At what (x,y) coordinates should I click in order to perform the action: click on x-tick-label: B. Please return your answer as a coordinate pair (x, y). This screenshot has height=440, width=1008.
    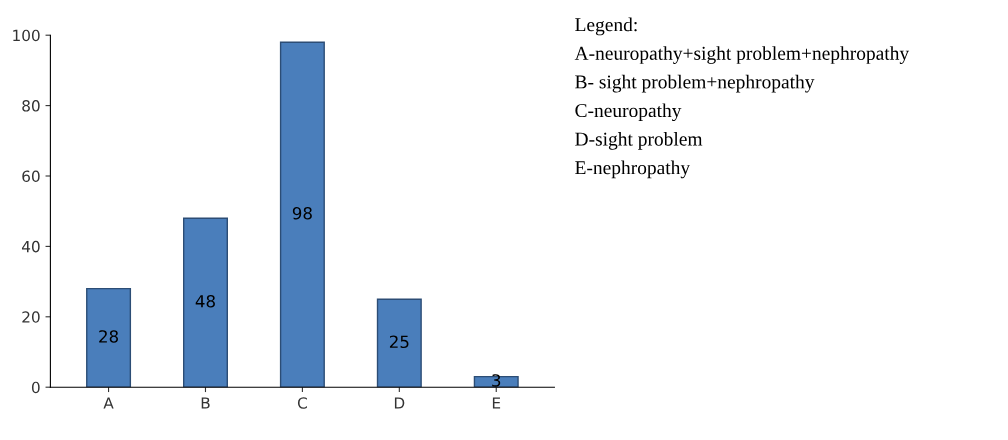
    Looking at the image, I should click on (205, 403).